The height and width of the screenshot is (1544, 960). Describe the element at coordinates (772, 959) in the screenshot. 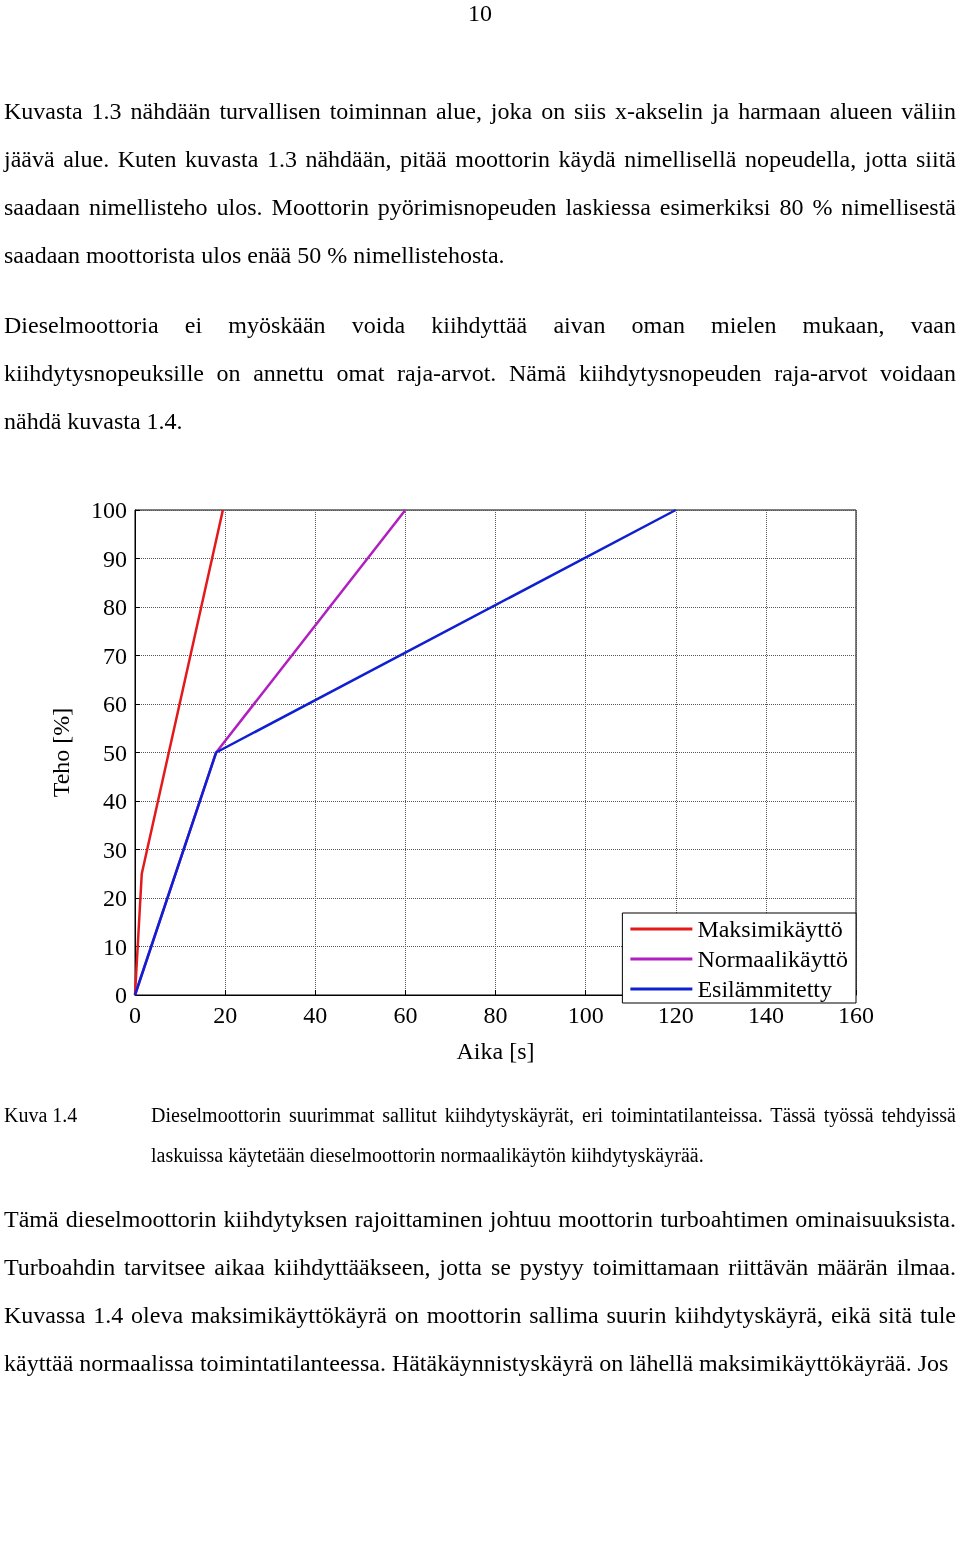

I see `legend-label: Normaalikäyttö` at that location.